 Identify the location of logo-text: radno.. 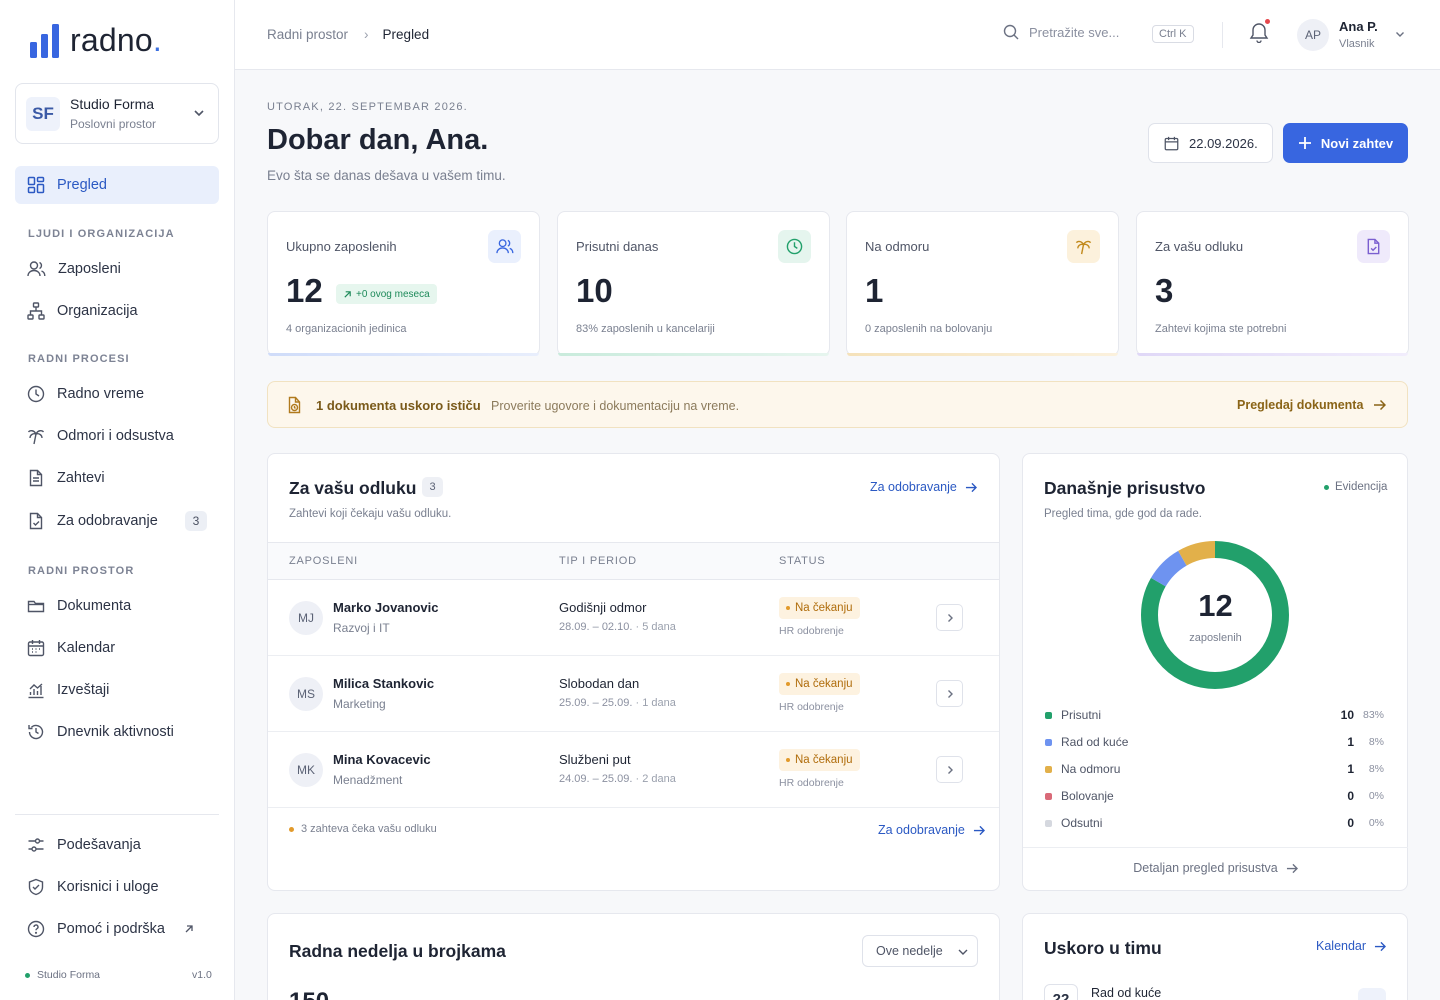
(116, 40).